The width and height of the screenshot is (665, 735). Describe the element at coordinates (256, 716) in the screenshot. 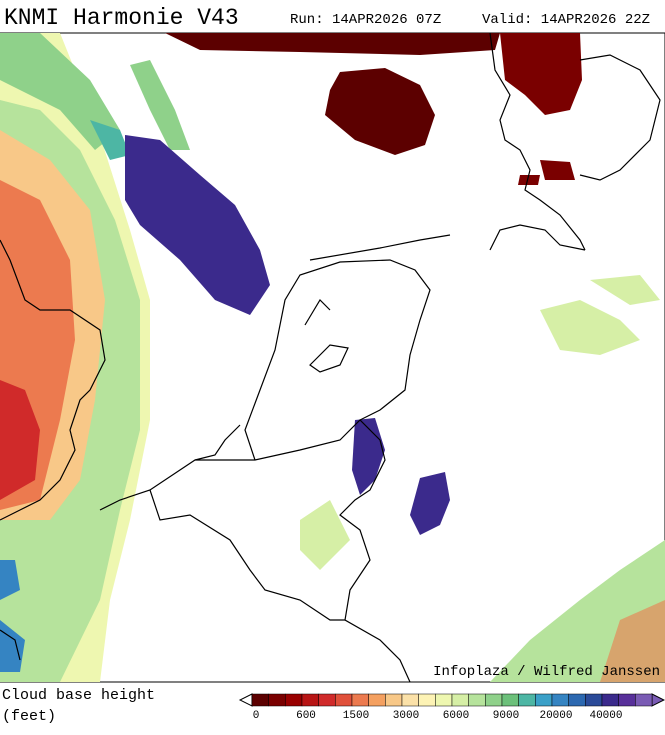

I see `colorbar-label: 0` at that location.